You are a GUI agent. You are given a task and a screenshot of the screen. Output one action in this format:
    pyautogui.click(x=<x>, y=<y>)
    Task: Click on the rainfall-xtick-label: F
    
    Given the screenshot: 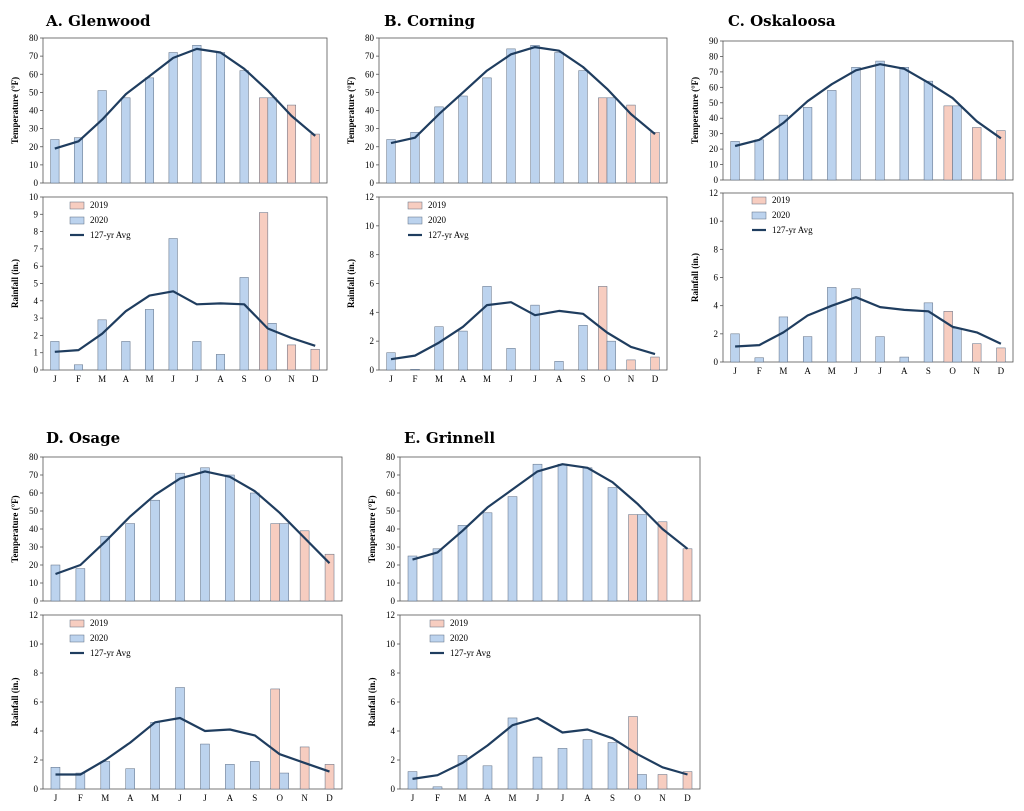 What is the action you would take?
    pyautogui.click(x=78, y=379)
    